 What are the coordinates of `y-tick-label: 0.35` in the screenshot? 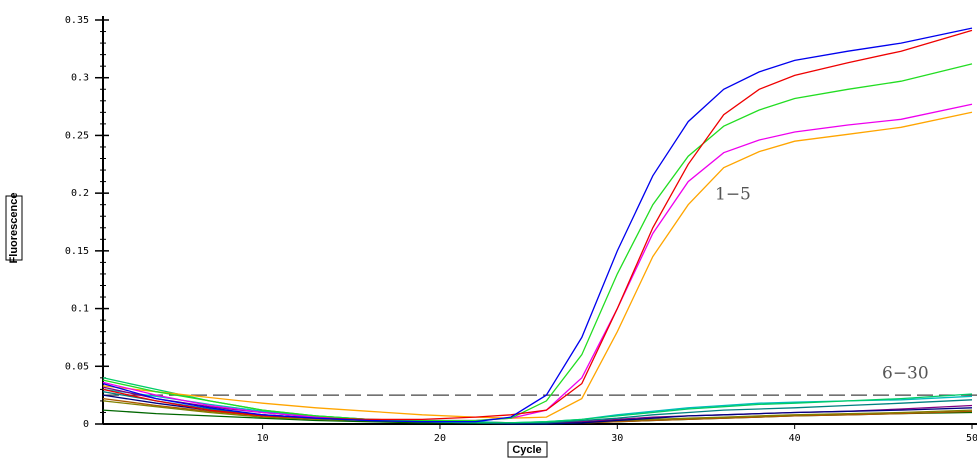 It's located at (77, 20).